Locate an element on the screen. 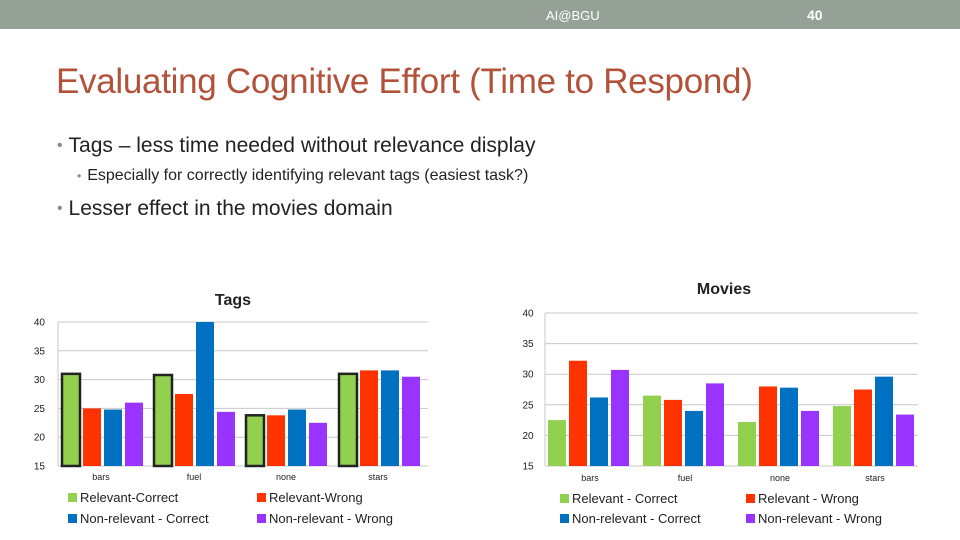  tags-bar-bars-s1 is located at coordinates (92, 437).